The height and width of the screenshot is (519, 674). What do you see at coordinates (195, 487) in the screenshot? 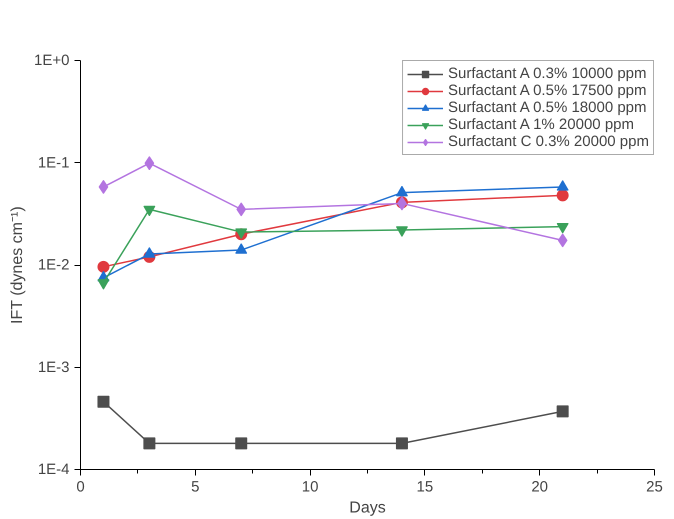
I see `x-tick-label: 5` at bounding box center [195, 487].